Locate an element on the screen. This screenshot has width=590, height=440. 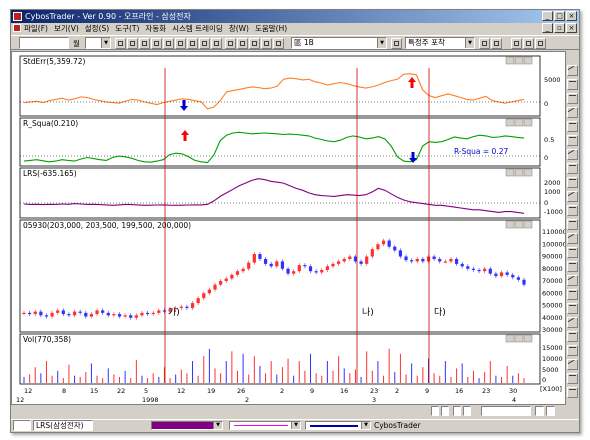
chart-type-button is located at coordinates (120, 43).